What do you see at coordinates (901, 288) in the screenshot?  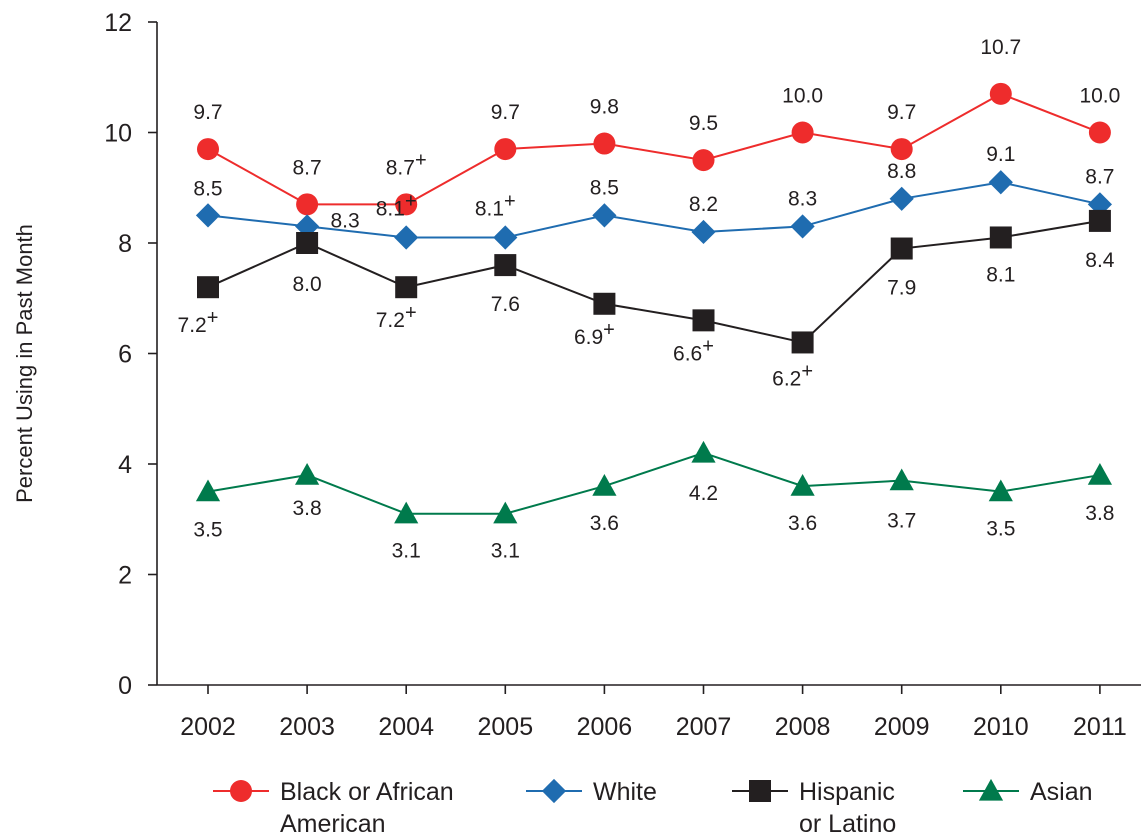 I see `data-label: 7.9` at bounding box center [901, 288].